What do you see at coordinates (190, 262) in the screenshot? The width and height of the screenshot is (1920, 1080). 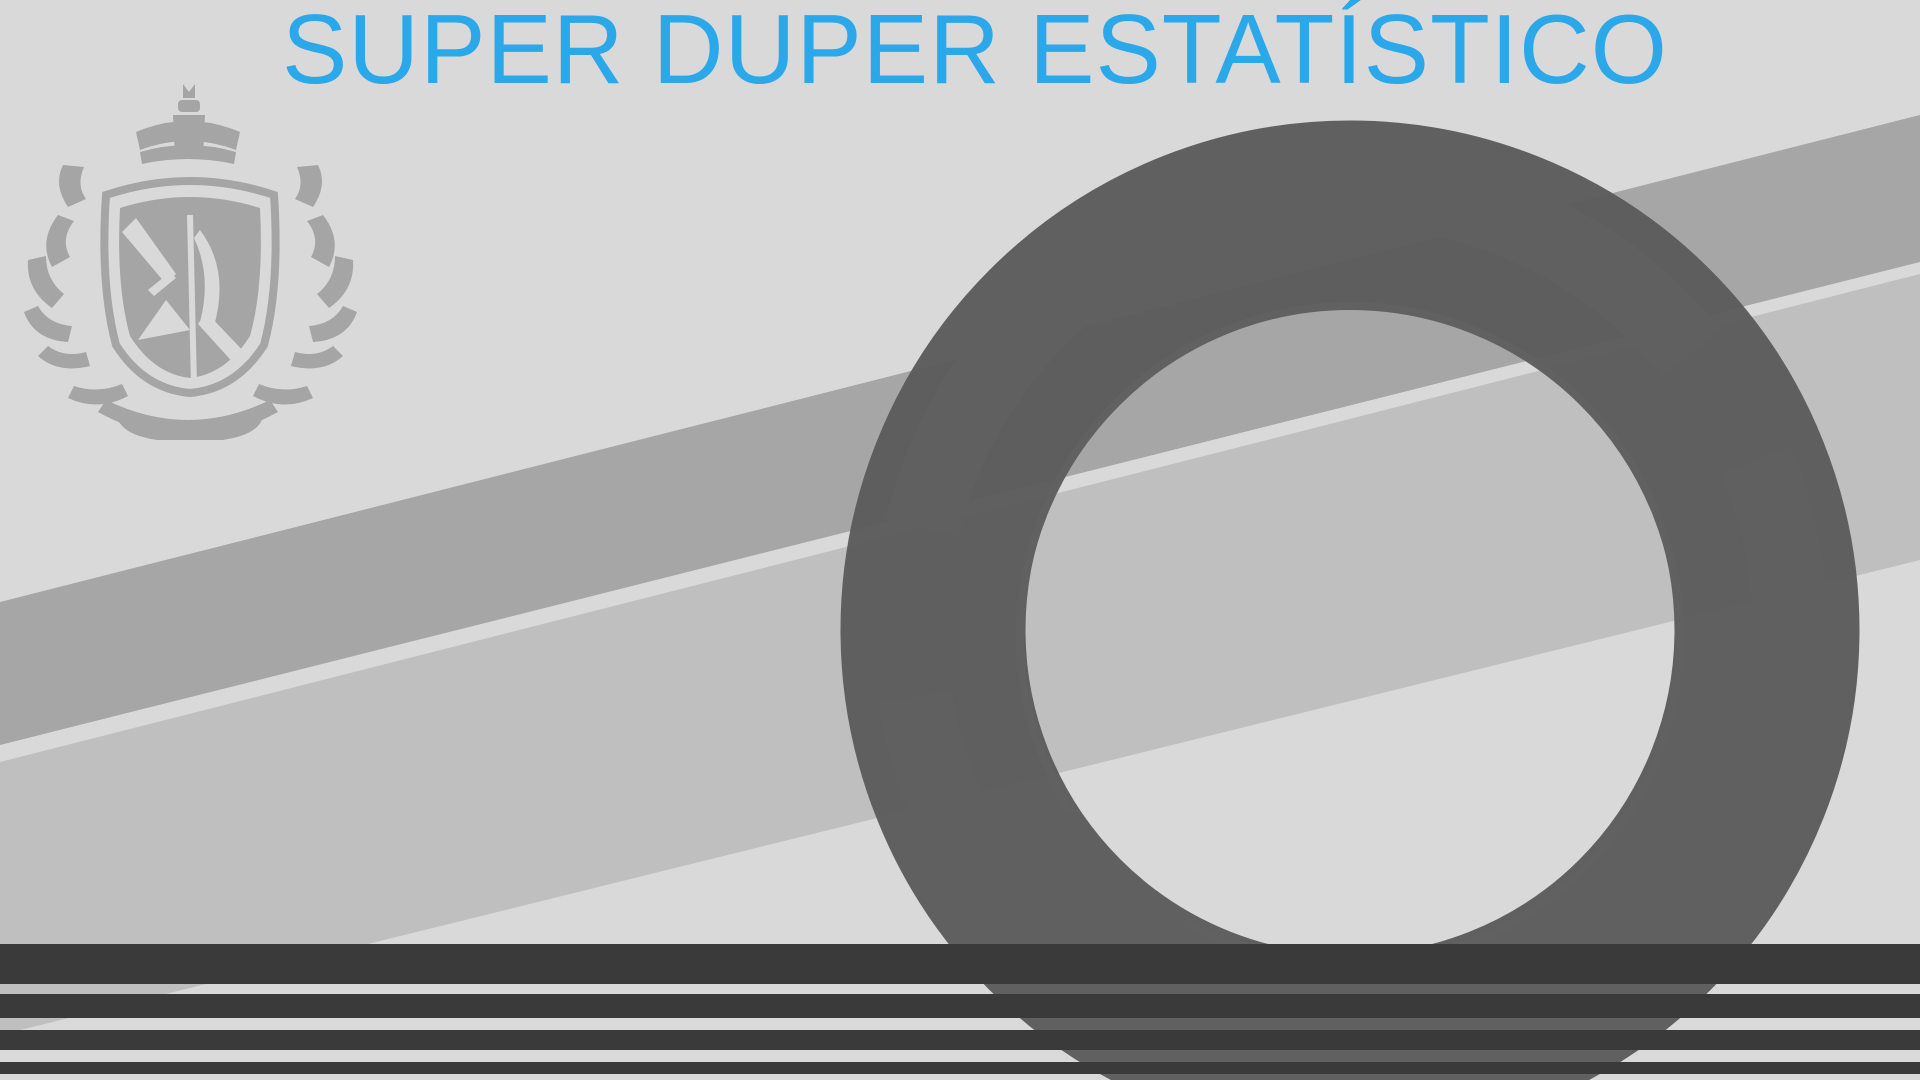 I see `royal-crest-icon` at bounding box center [190, 262].